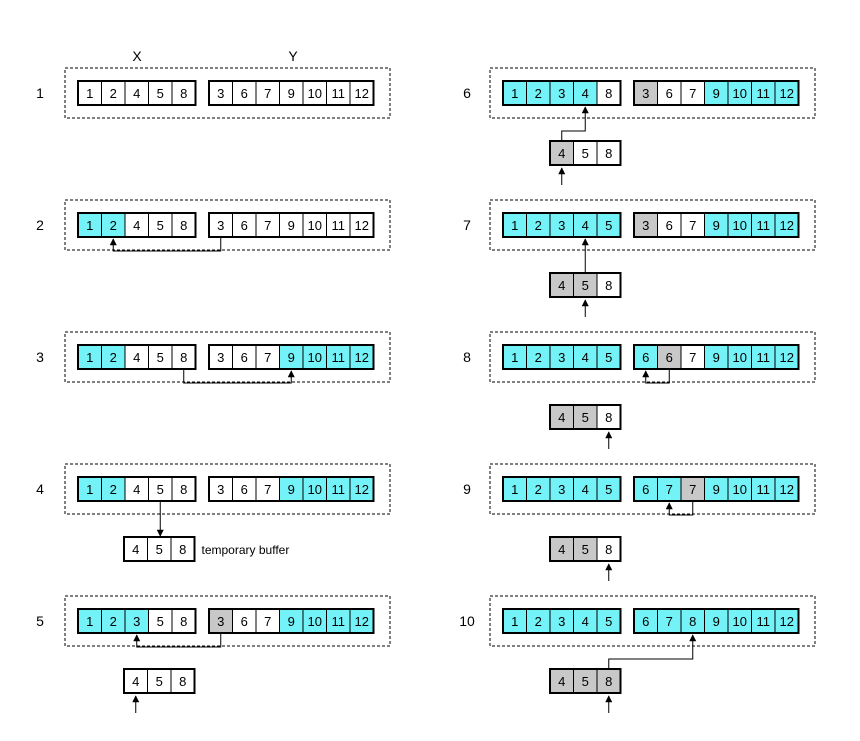 The height and width of the screenshot is (741, 860). What do you see at coordinates (562, 489) in the screenshot?
I see `x-array-border` at bounding box center [562, 489].